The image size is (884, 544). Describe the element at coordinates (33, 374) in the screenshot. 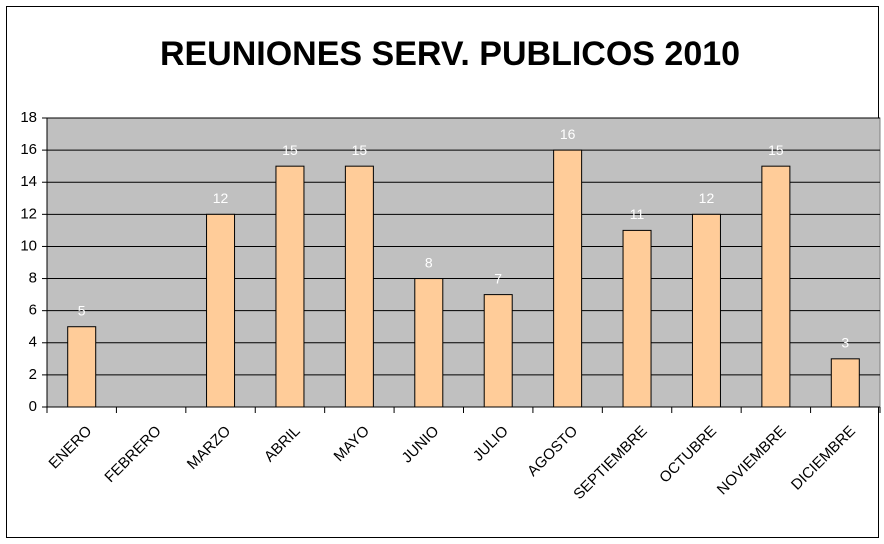

I see `y-tick-label: 2` at that location.